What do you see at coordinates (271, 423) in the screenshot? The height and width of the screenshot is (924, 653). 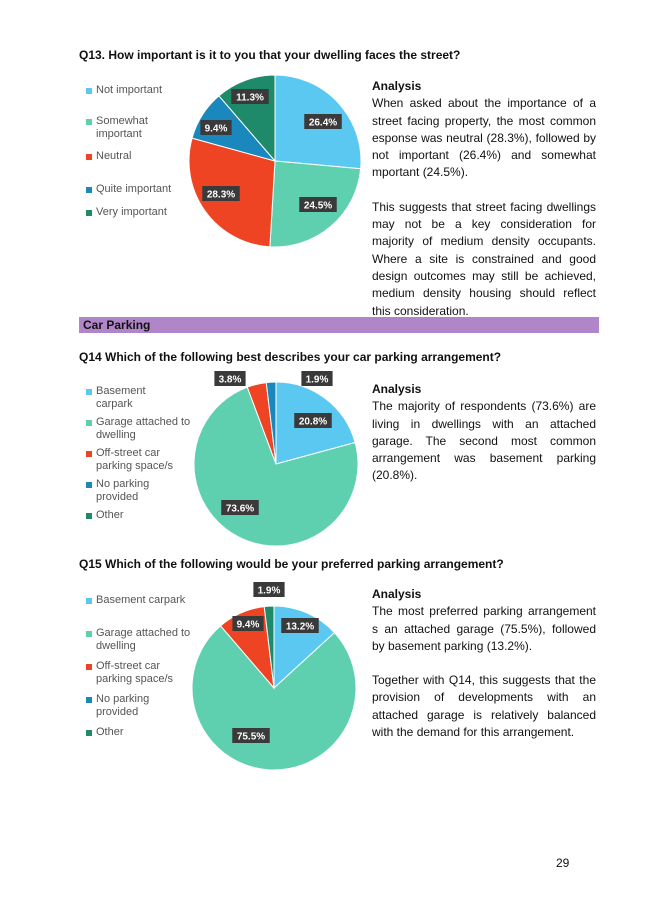 I see `pie-slice-no-parking-provided` at bounding box center [271, 423].